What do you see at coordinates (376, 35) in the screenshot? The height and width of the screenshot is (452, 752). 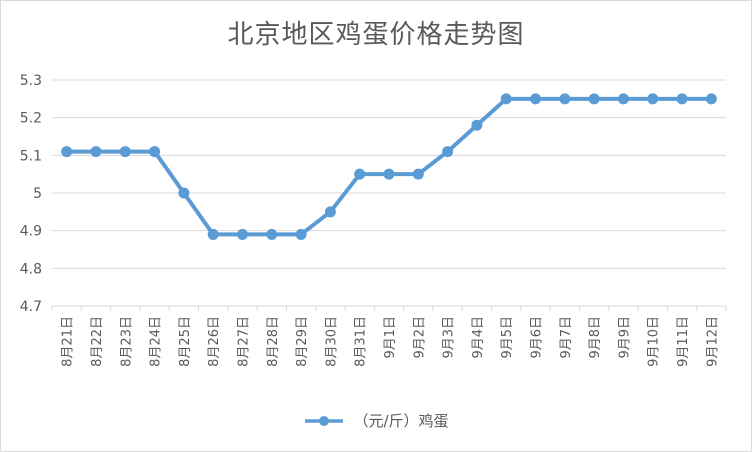 I see `chart-title: 北京地区鸡蛋价格走势图` at bounding box center [376, 35].